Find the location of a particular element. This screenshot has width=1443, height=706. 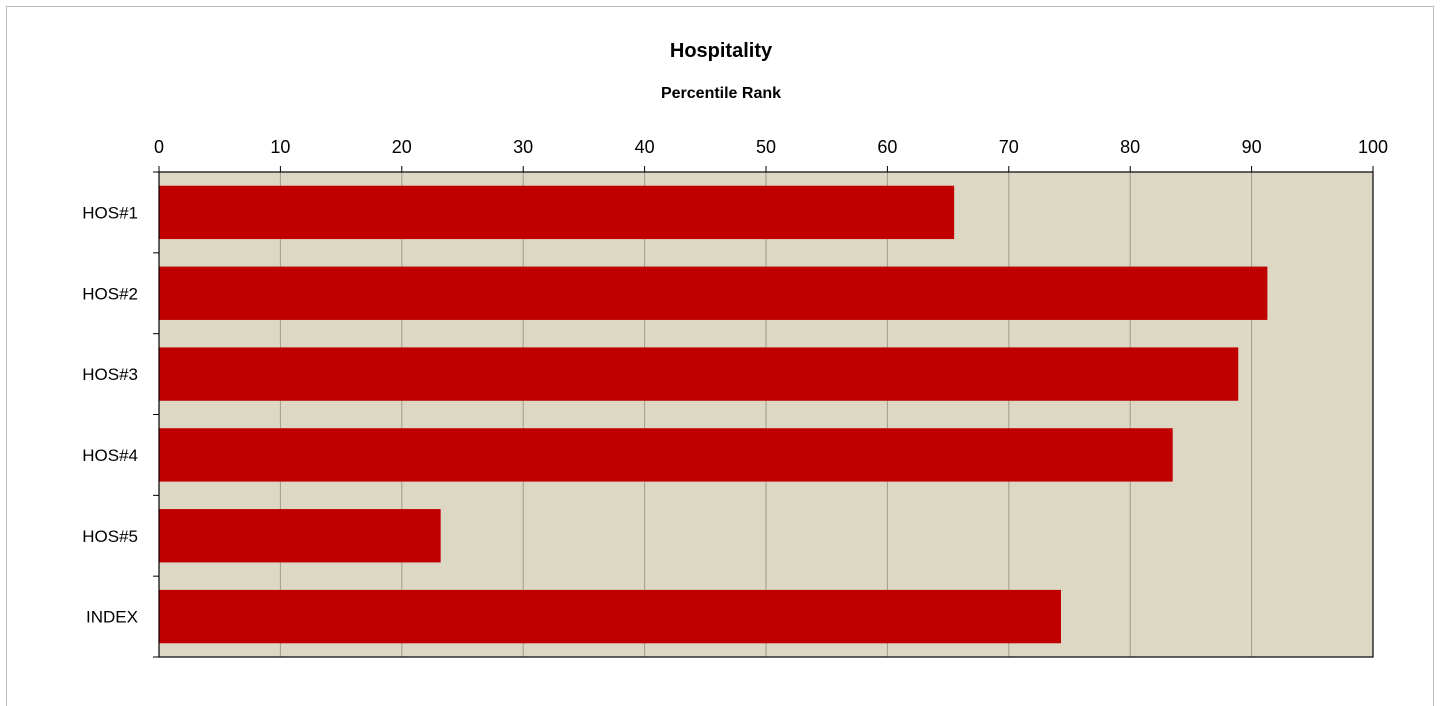

x-tick-label: 80 is located at coordinates (1130, 147).